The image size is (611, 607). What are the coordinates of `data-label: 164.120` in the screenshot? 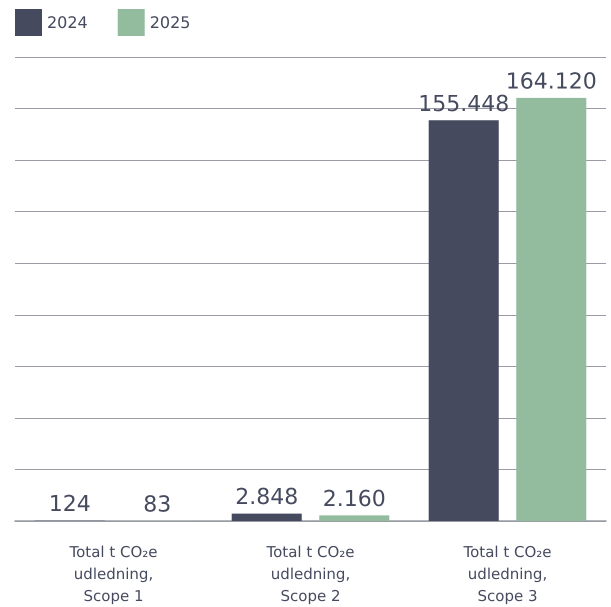 It's located at (551, 81).